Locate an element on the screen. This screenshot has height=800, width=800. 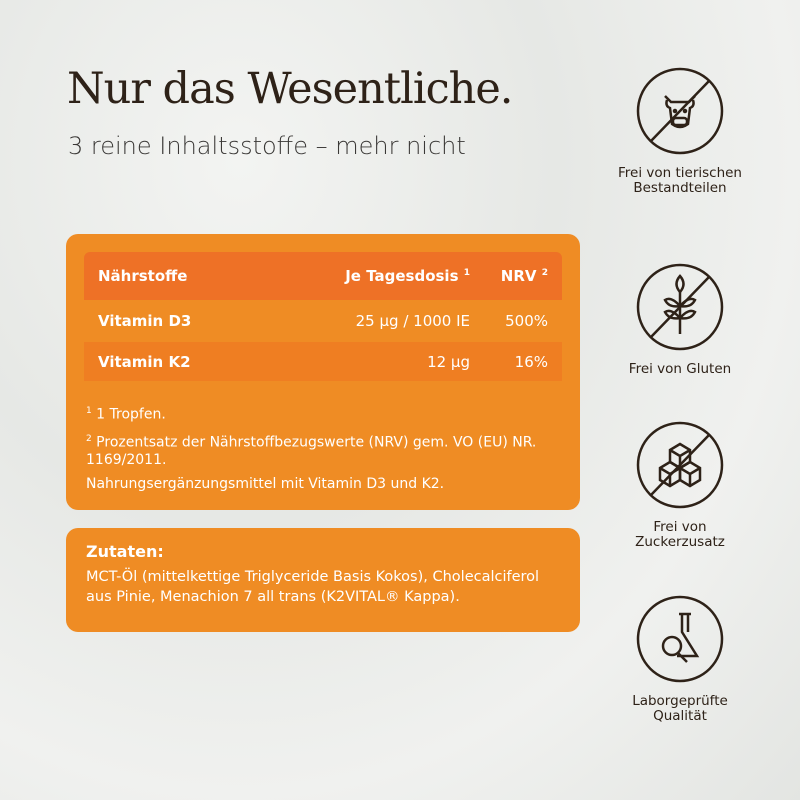
header-nrv: NRV 2 is located at coordinates (509, 276).